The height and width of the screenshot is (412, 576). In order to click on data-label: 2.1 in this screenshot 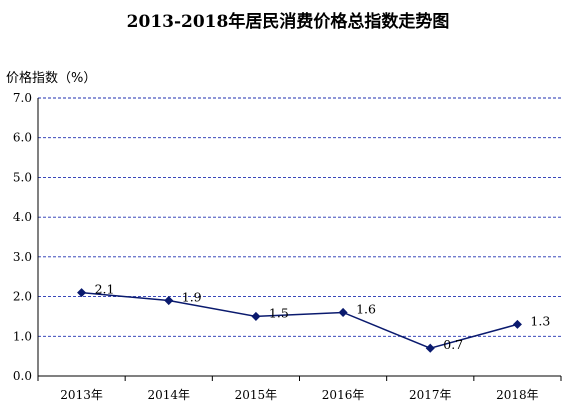, I will do `click(105, 289)`.